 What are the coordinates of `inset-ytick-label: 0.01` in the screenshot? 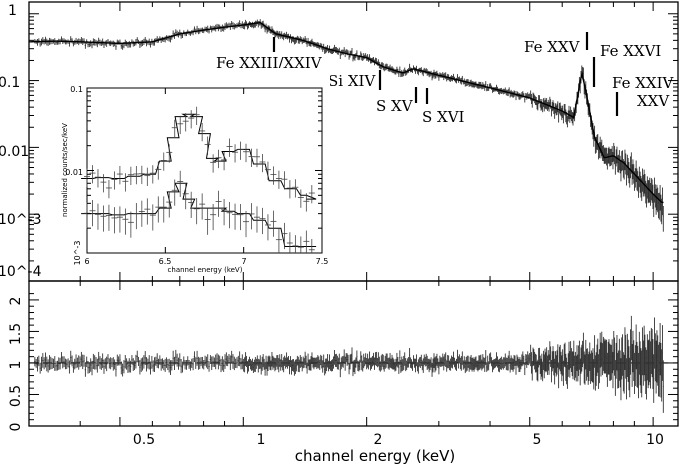 It's located at (74, 172).